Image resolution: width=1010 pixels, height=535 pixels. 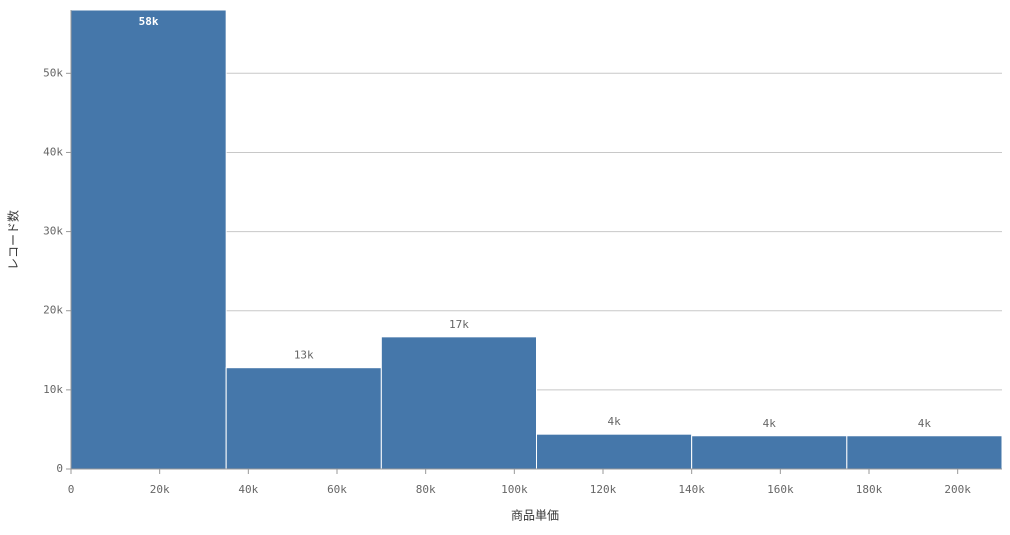 I want to click on x-tick-label: 100k, so click(x=514, y=489).